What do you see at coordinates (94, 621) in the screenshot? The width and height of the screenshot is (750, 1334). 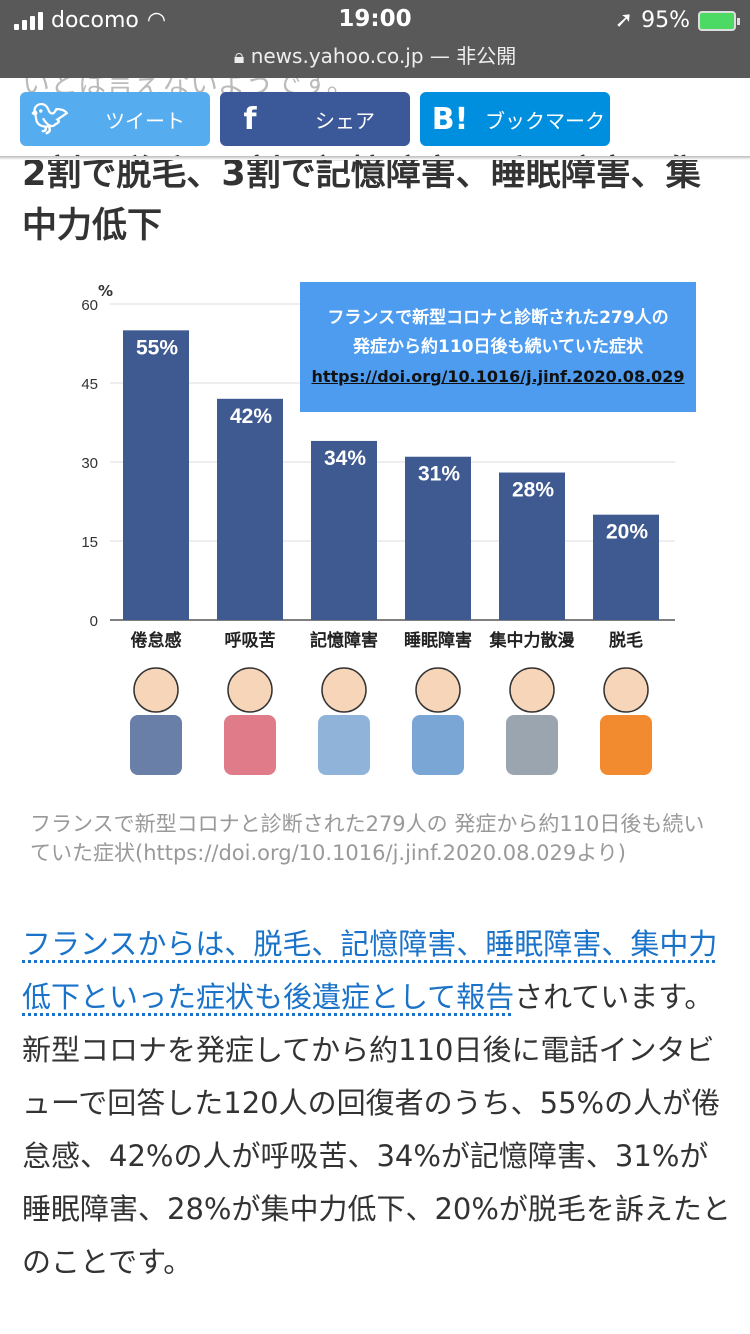 I see `y-tick-label: 0` at bounding box center [94, 621].